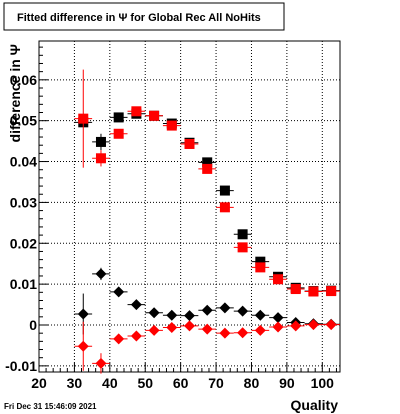 Image resolution: width=400 pixels, height=414 pixels. Describe the element at coordinates (39, 383) in the screenshot. I see `x-tick-label: 20` at that location.